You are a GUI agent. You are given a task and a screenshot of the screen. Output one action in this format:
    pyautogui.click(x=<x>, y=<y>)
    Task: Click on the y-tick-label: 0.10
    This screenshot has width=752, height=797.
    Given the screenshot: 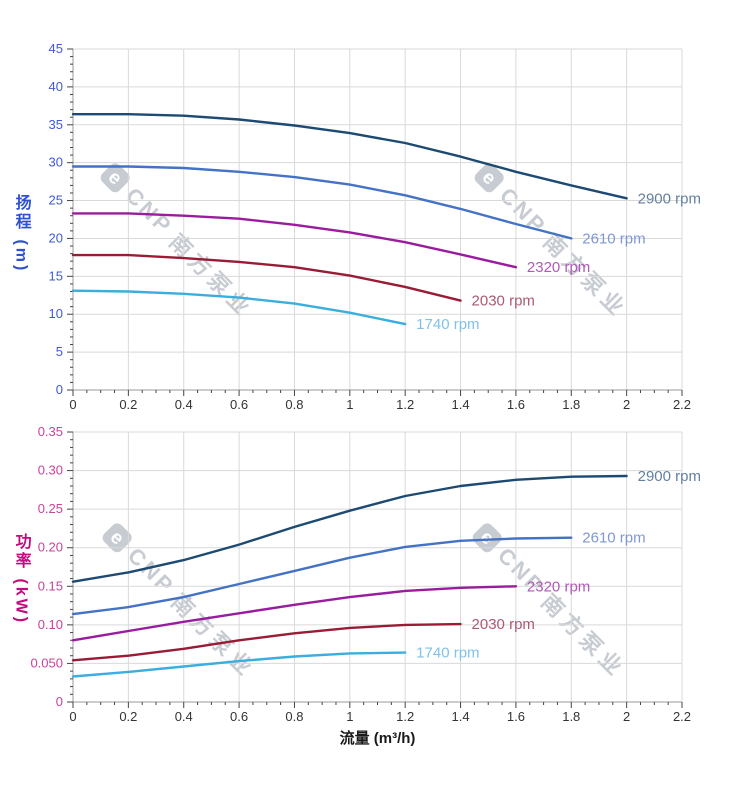 What is the action you would take?
    pyautogui.click(x=50, y=624)
    